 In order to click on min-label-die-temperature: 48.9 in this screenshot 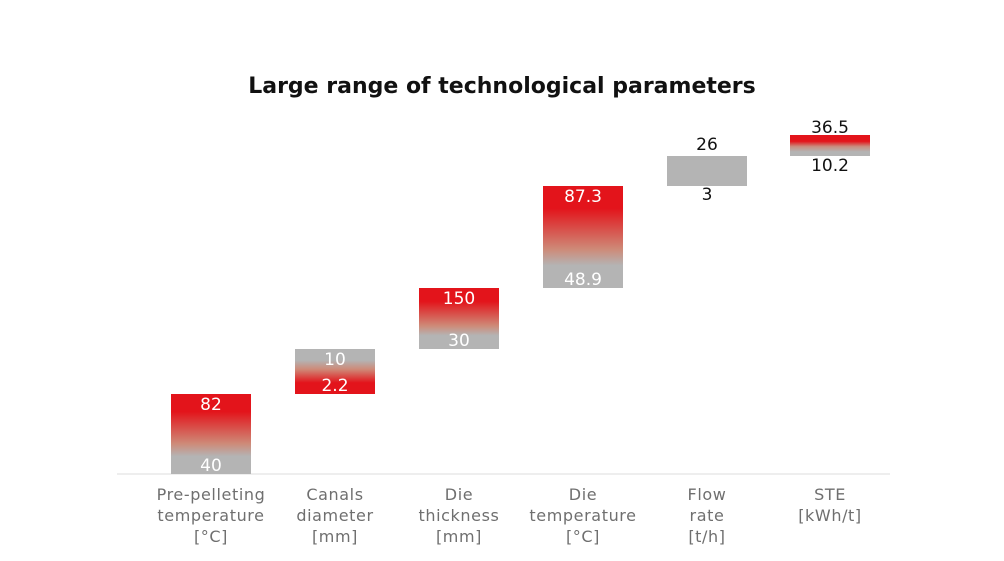, I will do `click(583, 280)`.